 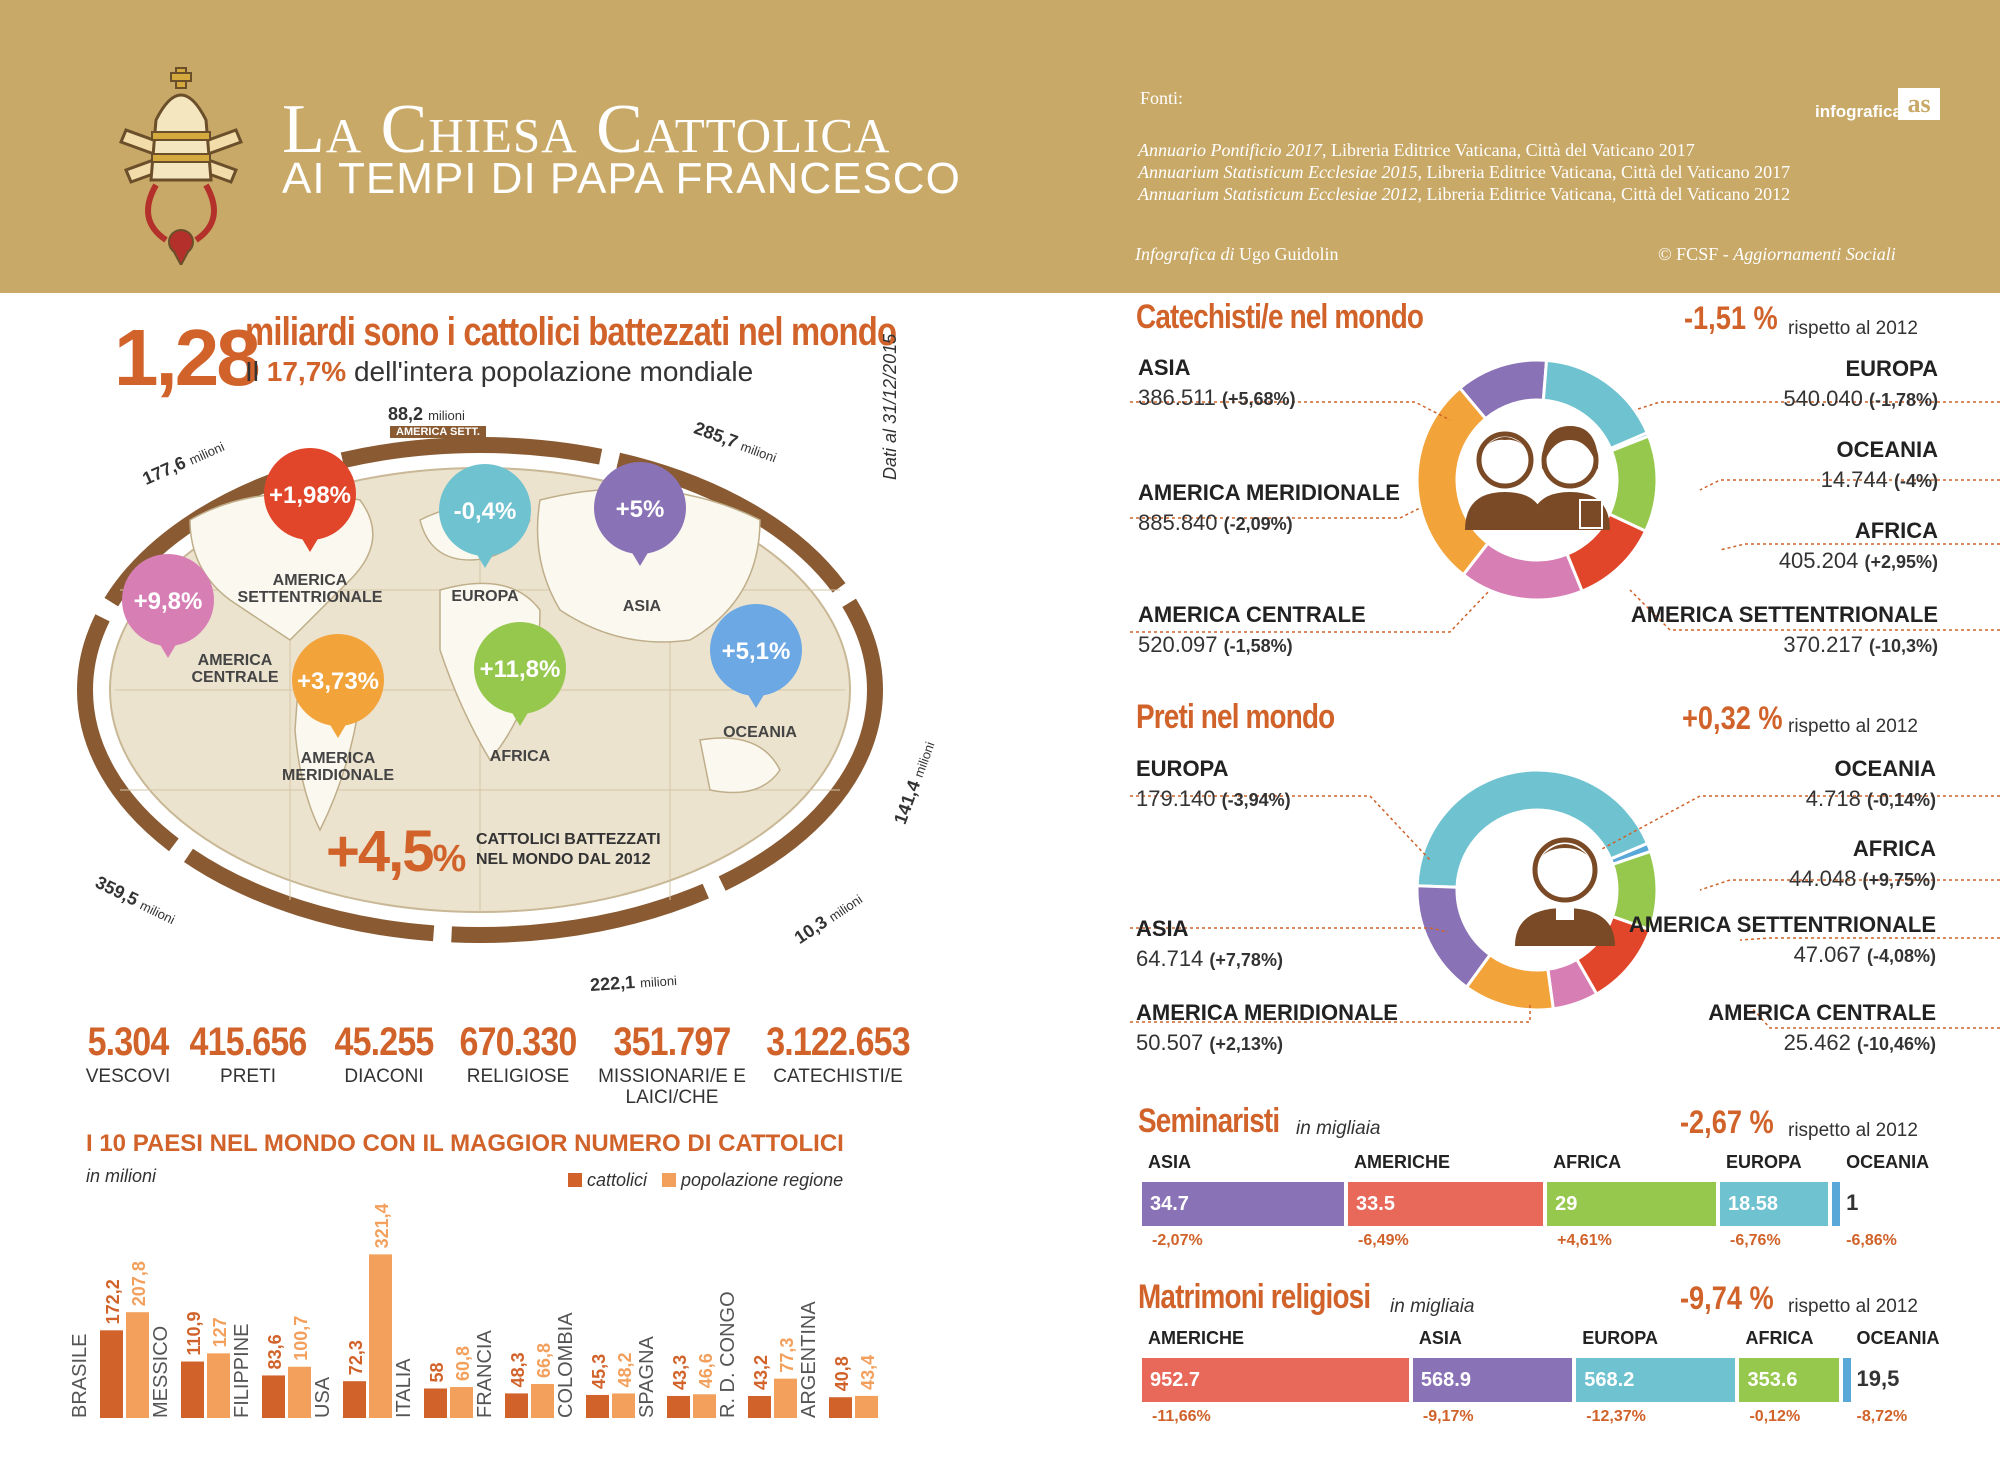 What do you see at coordinates (1853, 1306) in the screenshot?
I see `matrimoni-rispetto: rispetto al 2012` at bounding box center [1853, 1306].